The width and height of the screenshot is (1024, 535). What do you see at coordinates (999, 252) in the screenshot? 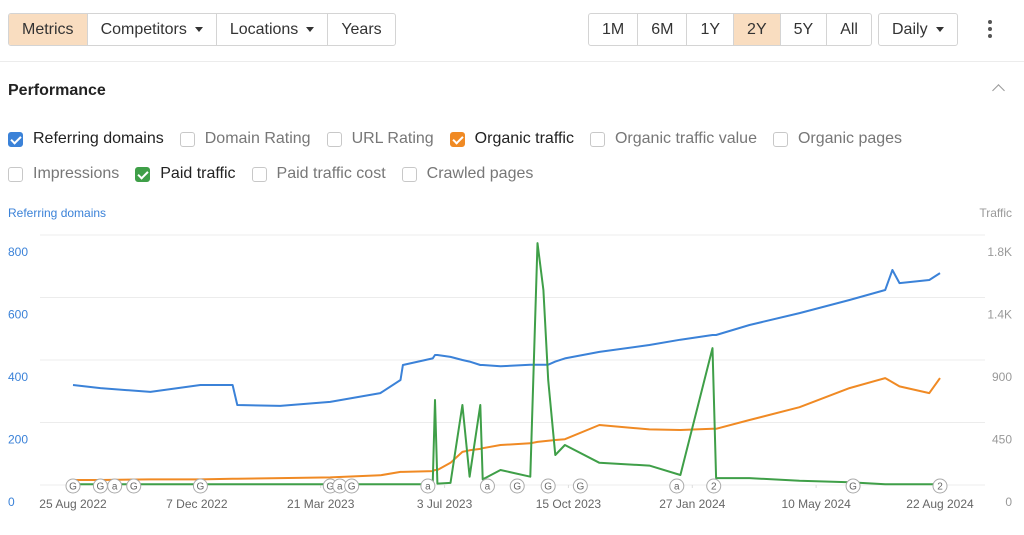
I see `y2-tick-label: 1.8K` at bounding box center [999, 252].